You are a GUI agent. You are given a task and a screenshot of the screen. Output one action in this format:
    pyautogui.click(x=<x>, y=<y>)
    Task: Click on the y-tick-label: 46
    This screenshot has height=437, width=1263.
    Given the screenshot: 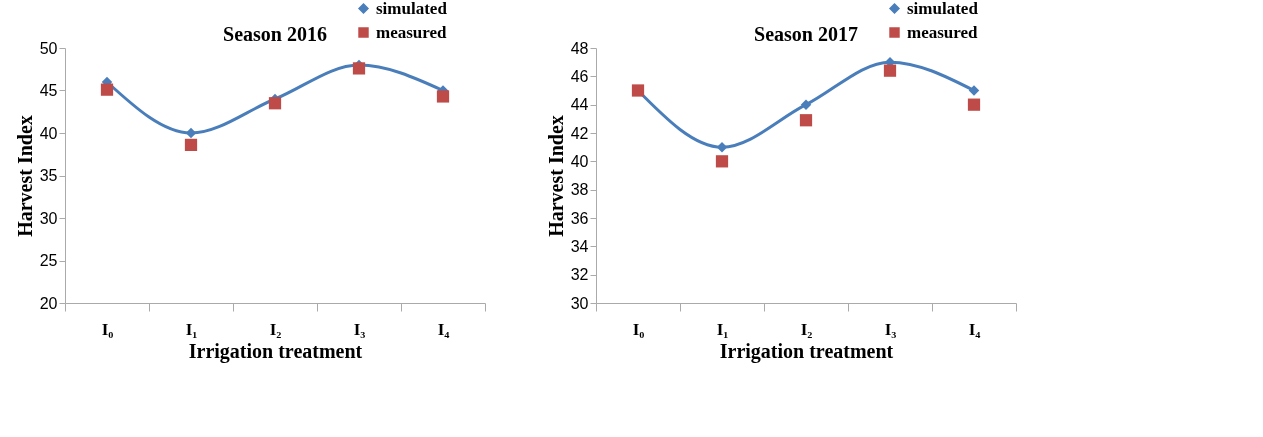 What is the action you would take?
    pyautogui.click(x=579, y=76)
    